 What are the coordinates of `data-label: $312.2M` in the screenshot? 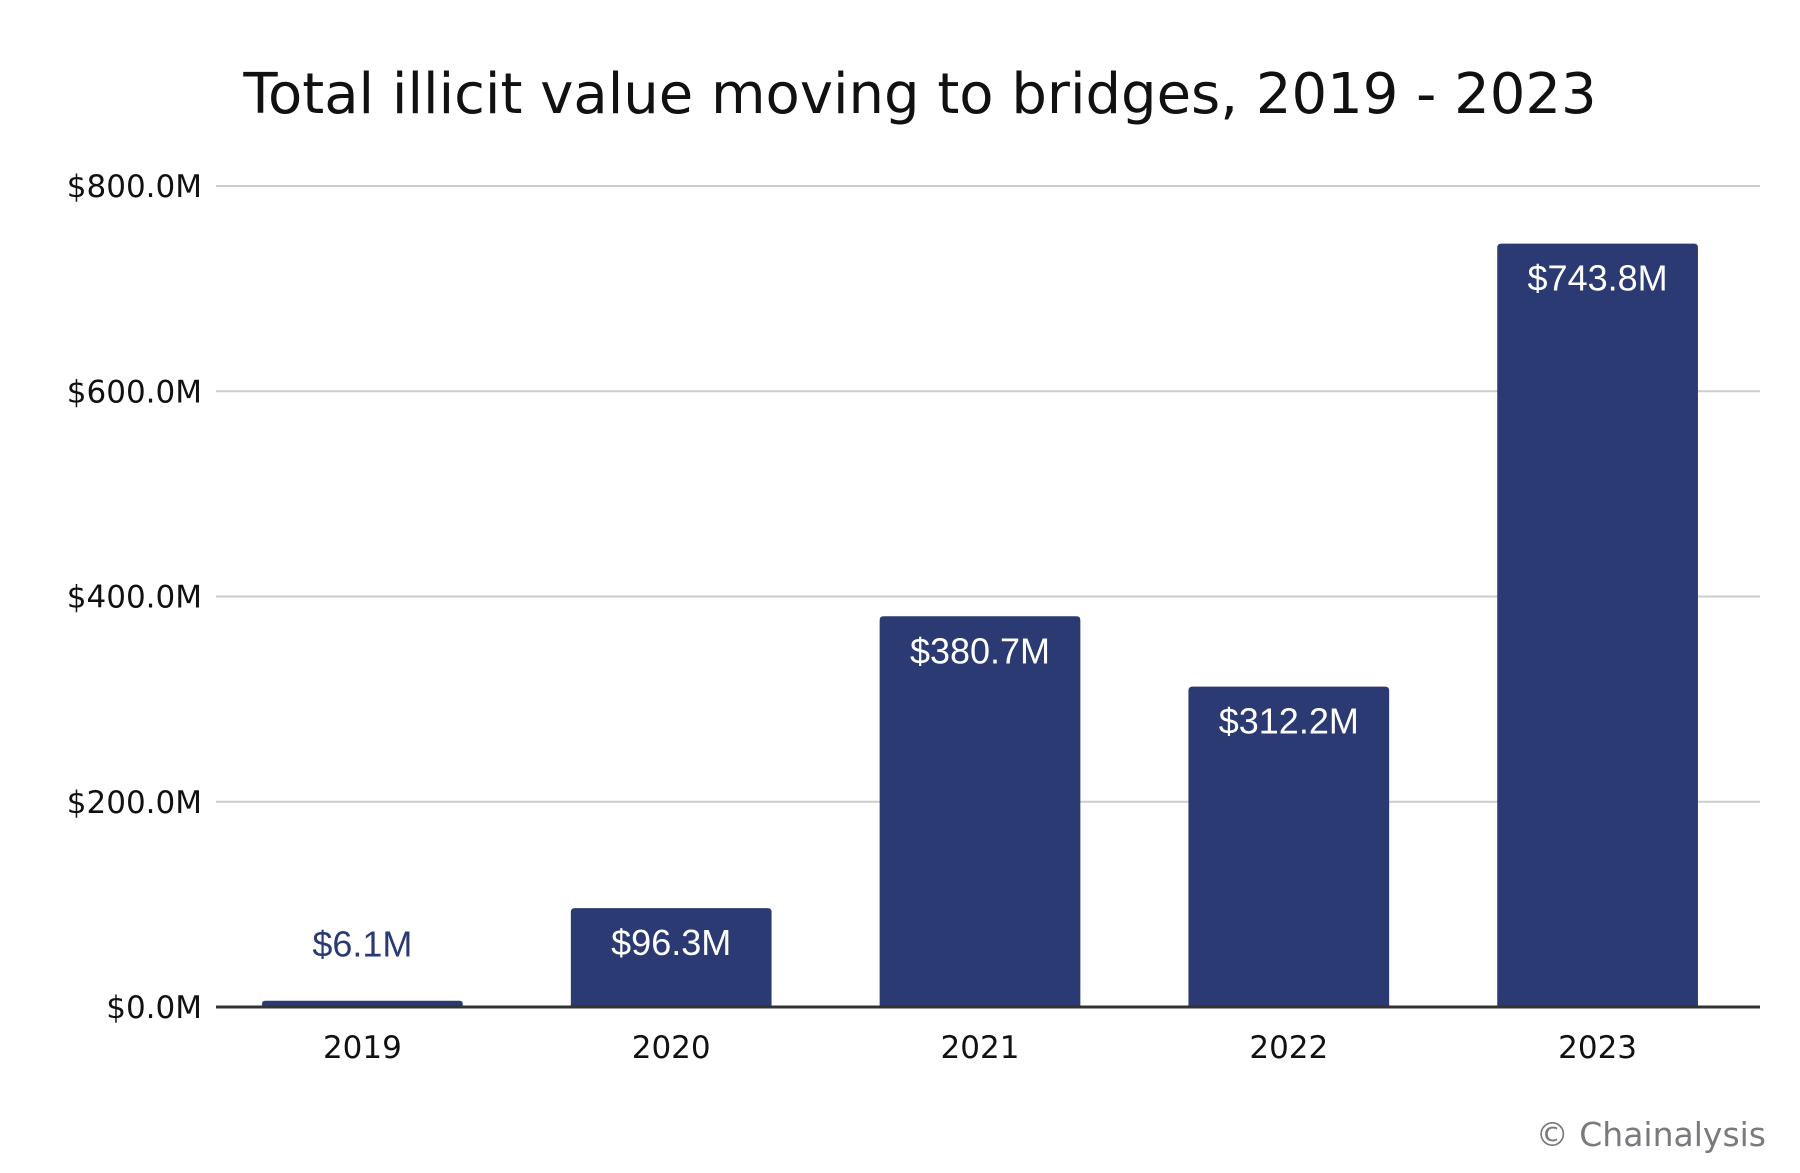 It's located at (1289, 721).